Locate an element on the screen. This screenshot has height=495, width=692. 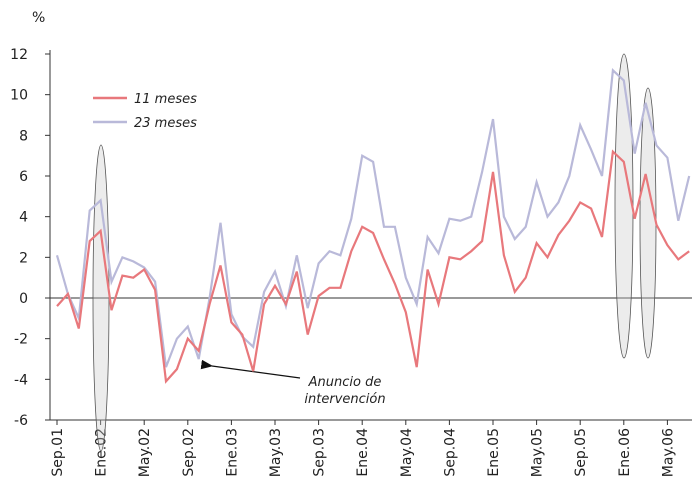
x-tick-label: May.05 is located at coordinates (538, 452).